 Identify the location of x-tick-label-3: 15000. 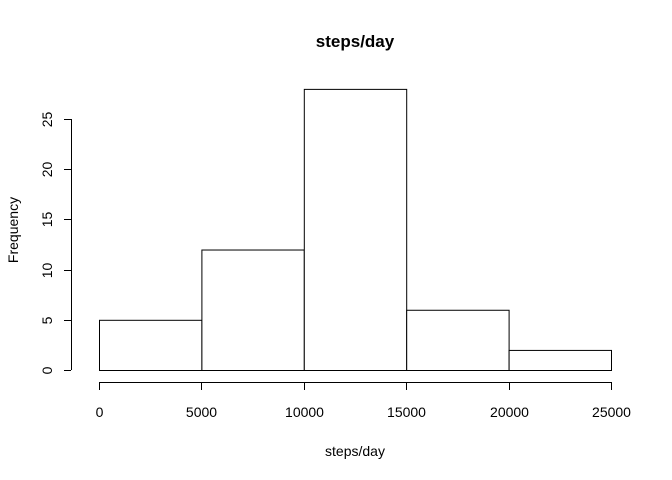
(406, 412).